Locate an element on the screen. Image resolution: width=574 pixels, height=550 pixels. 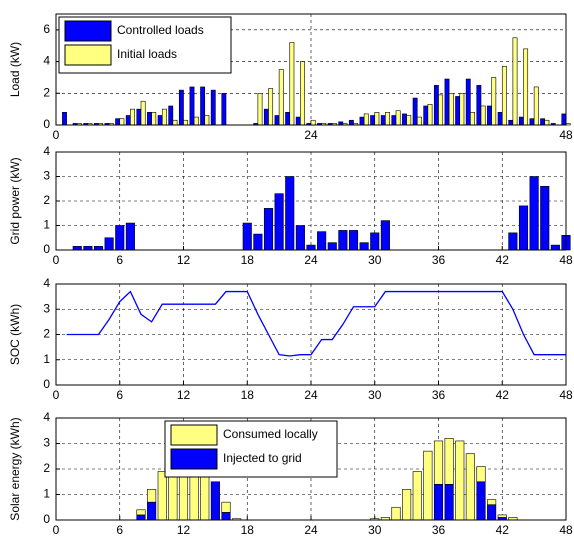
y-tick-label: 1 is located at coordinates (46, 359).